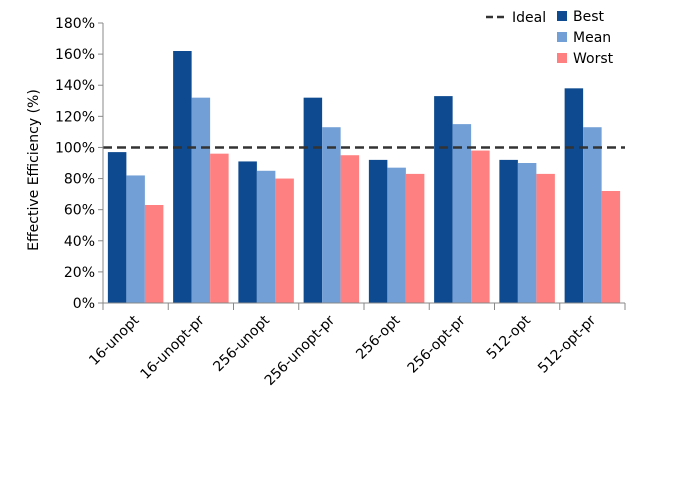  I want to click on x-tick-label: 16-unopt-pr, so click(173, 347).